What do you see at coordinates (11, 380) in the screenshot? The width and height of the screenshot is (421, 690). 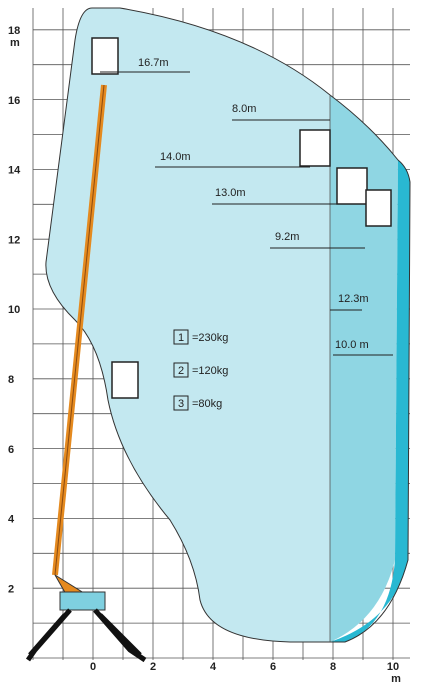 I see `y-tick-label: 8` at bounding box center [11, 380].